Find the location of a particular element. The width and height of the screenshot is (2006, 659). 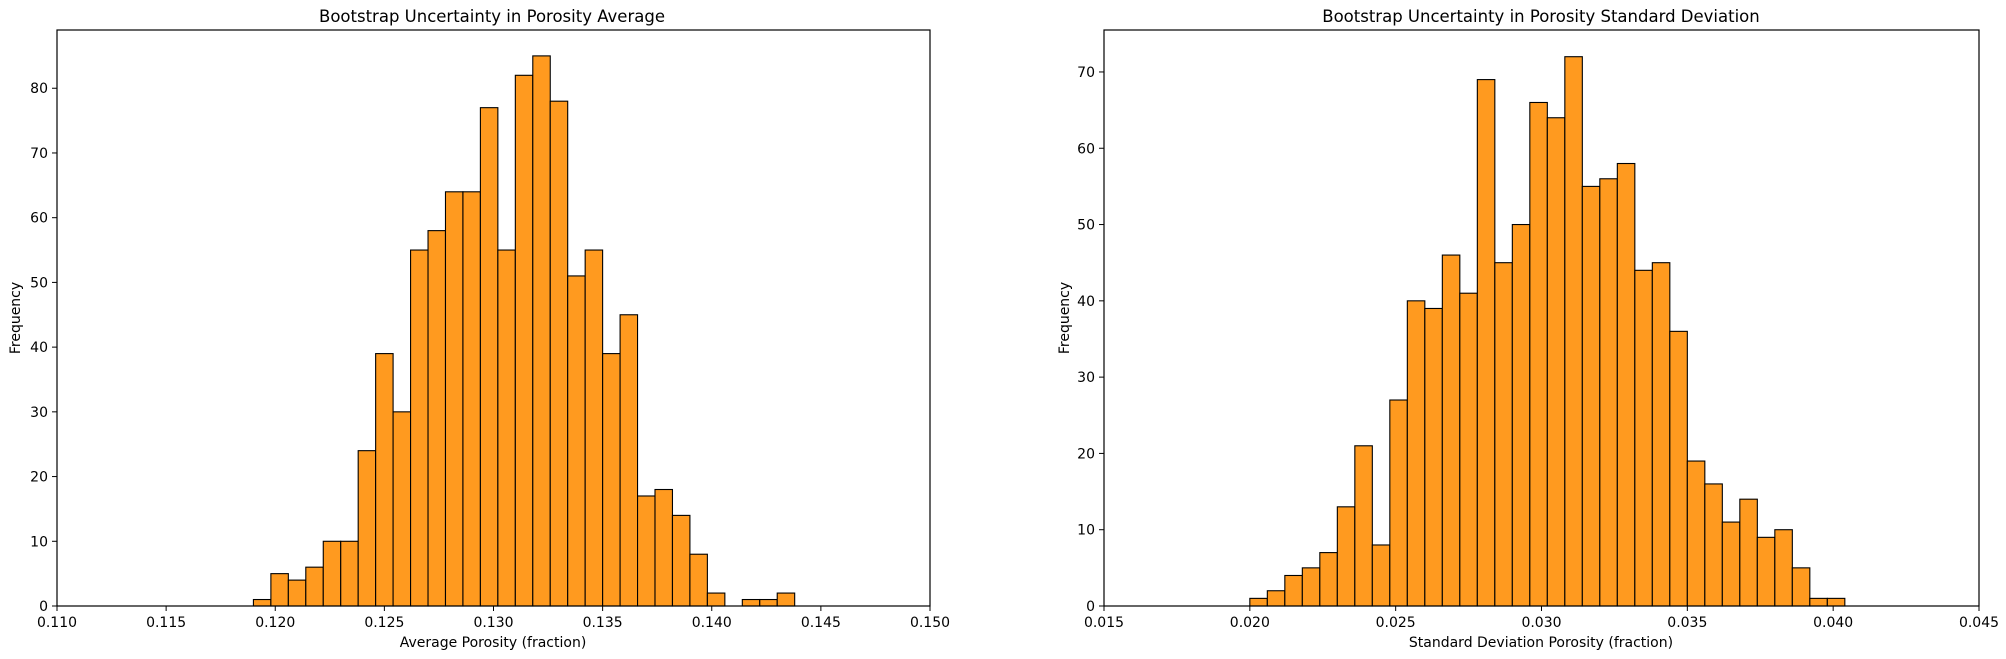

y-tick-label: 50 is located at coordinates (1086, 226).